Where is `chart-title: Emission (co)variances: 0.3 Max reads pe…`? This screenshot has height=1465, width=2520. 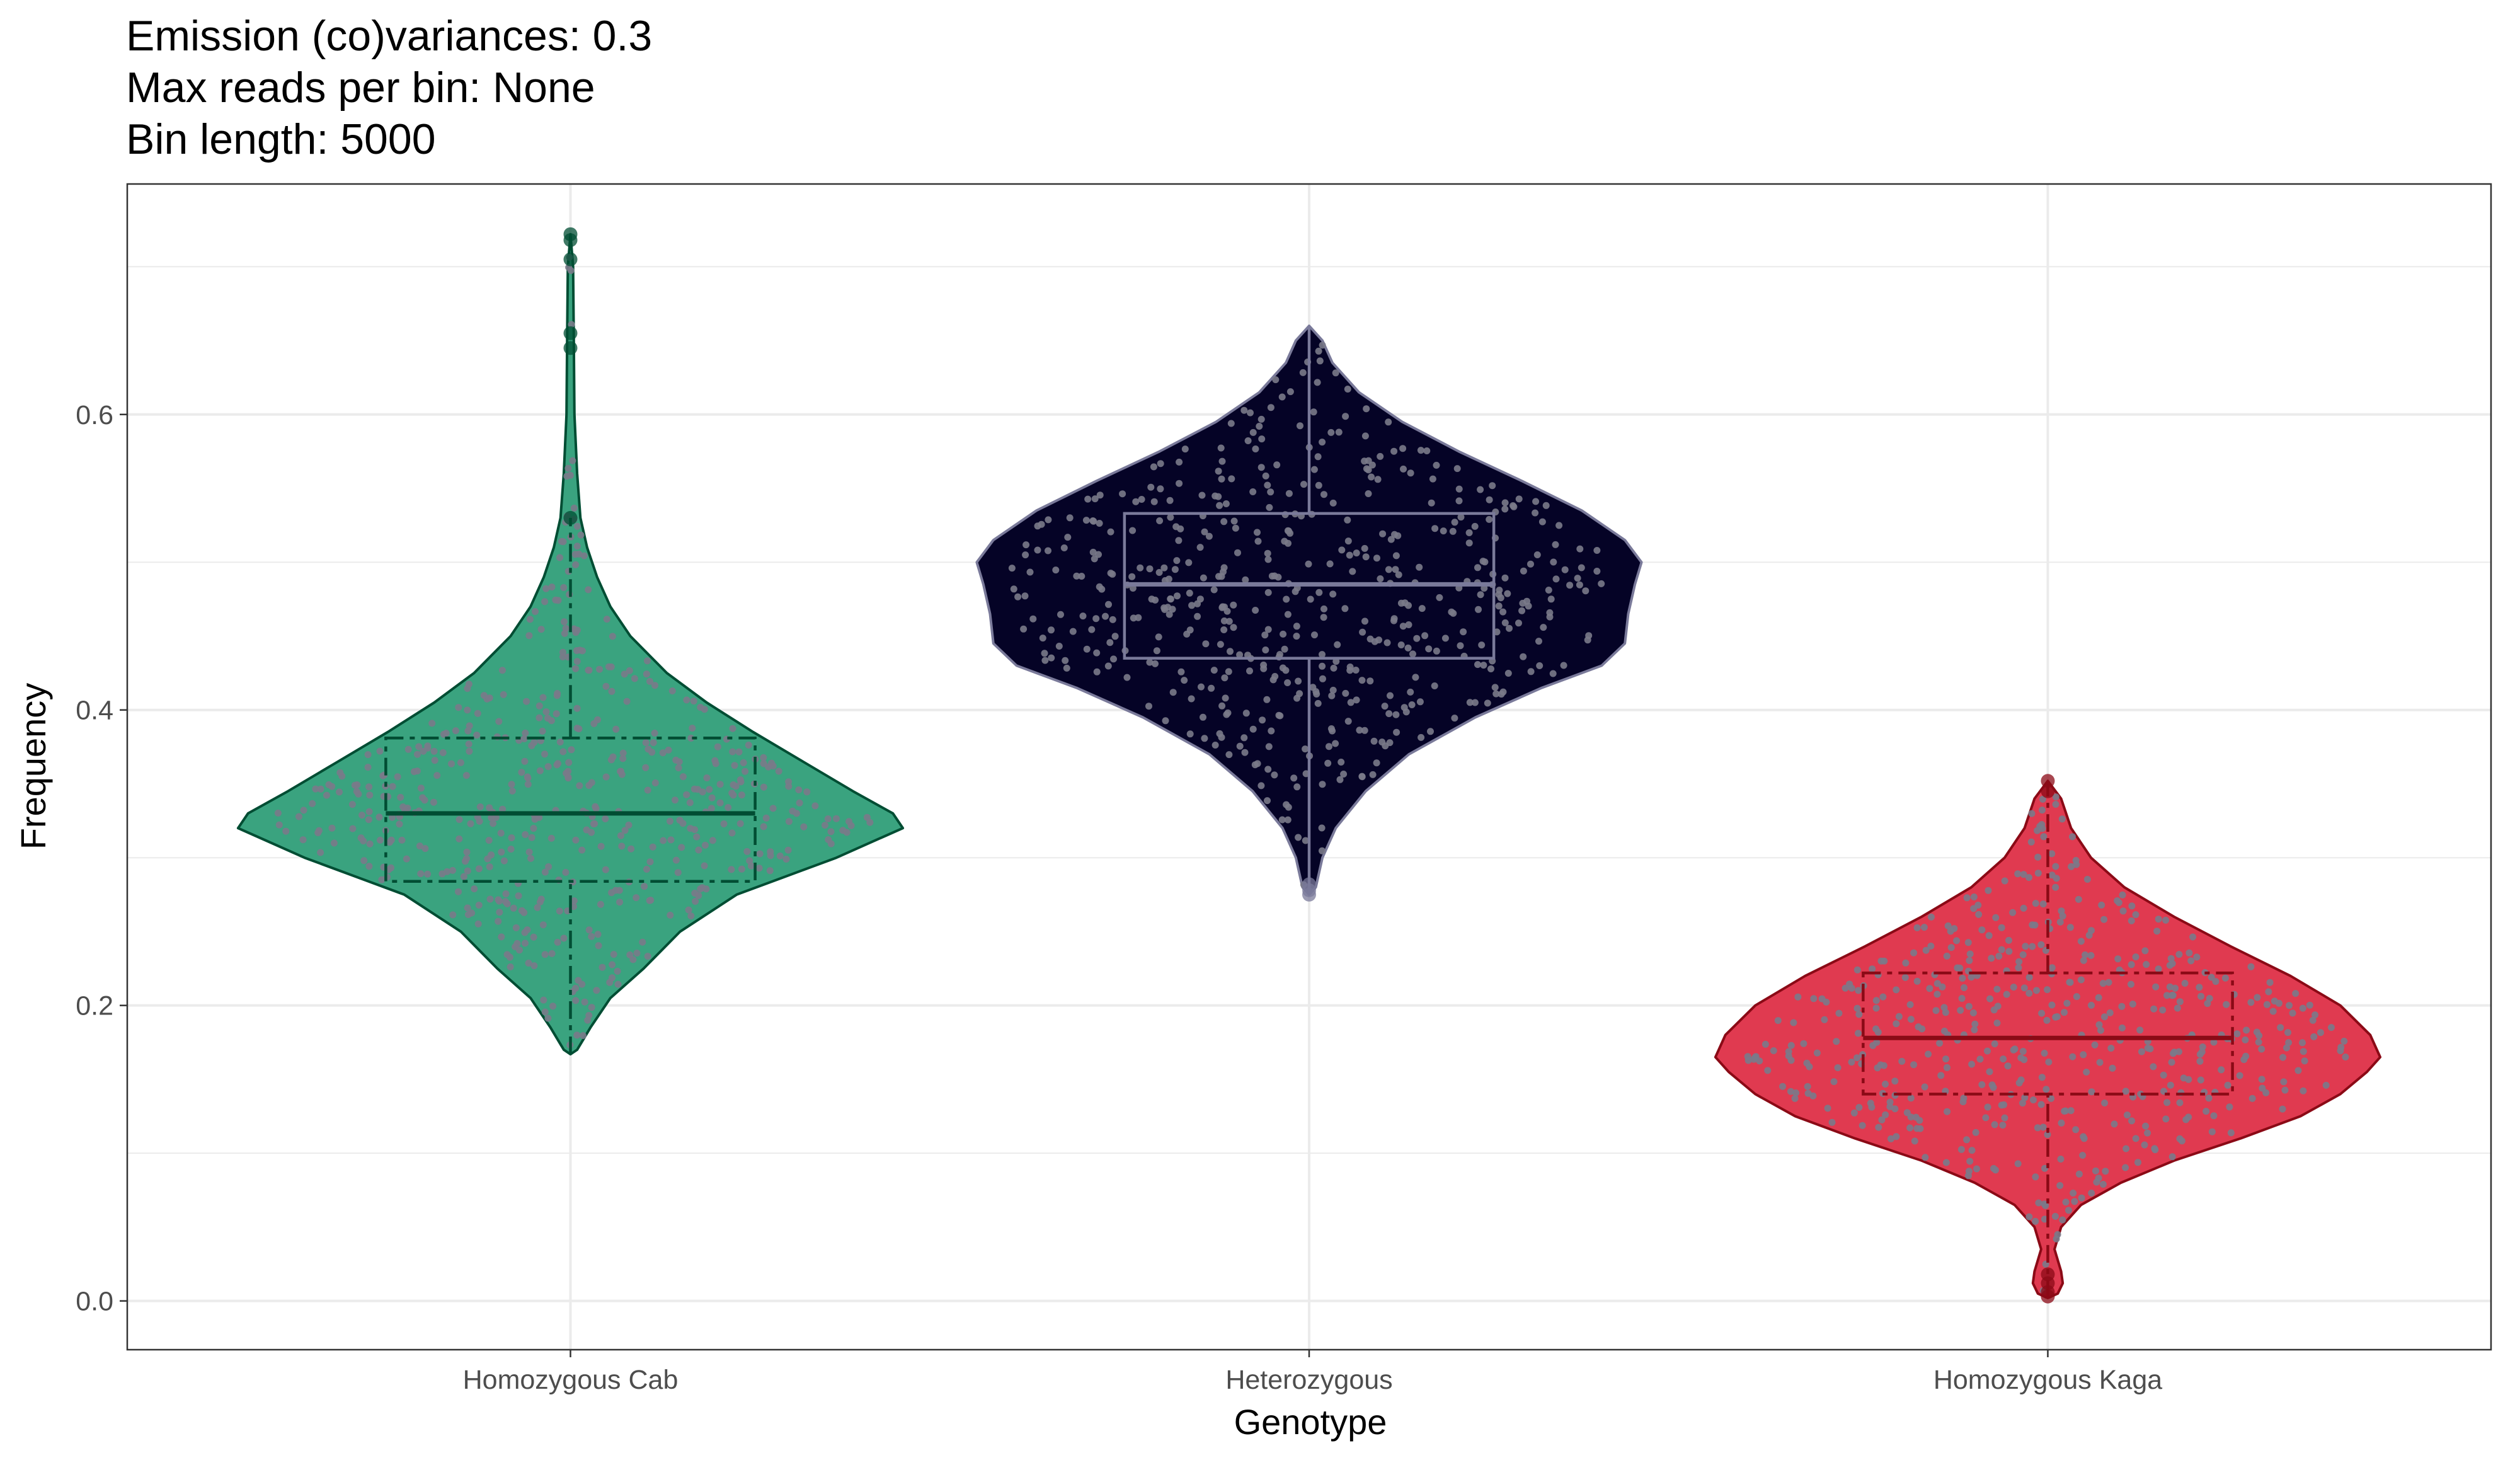 chart-title: Emission (co)variances: 0.3 Max reads pe… is located at coordinates (389, 87).